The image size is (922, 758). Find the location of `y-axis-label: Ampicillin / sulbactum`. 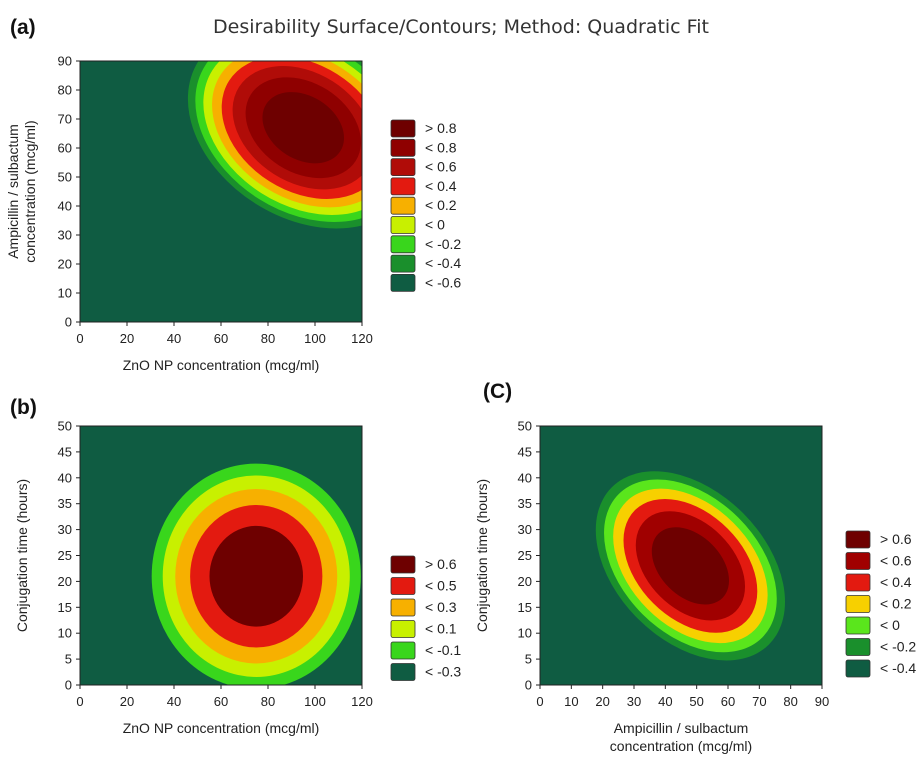

y-axis-label: Ampicillin / sulbactum is located at coordinates (13, 191).